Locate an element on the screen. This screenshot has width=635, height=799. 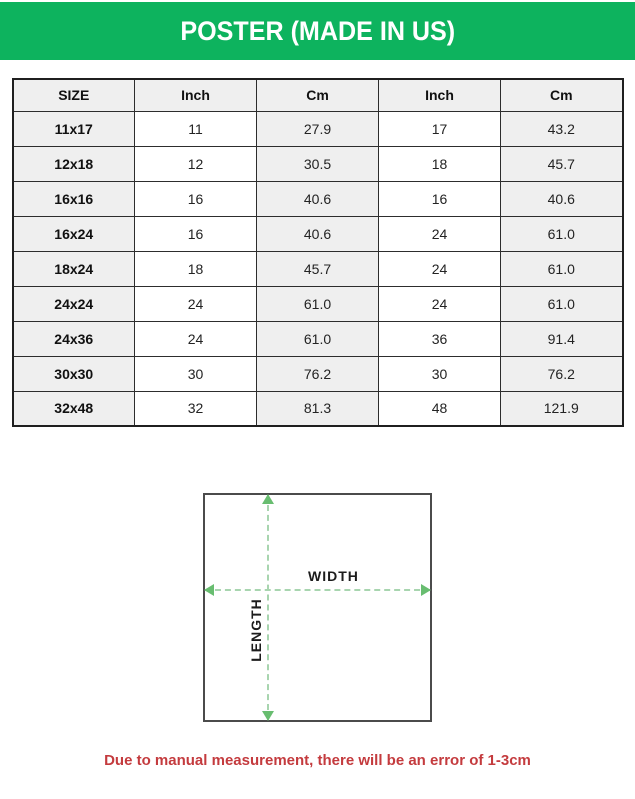
value-cell: 36 is located at coordinates (439, 338).